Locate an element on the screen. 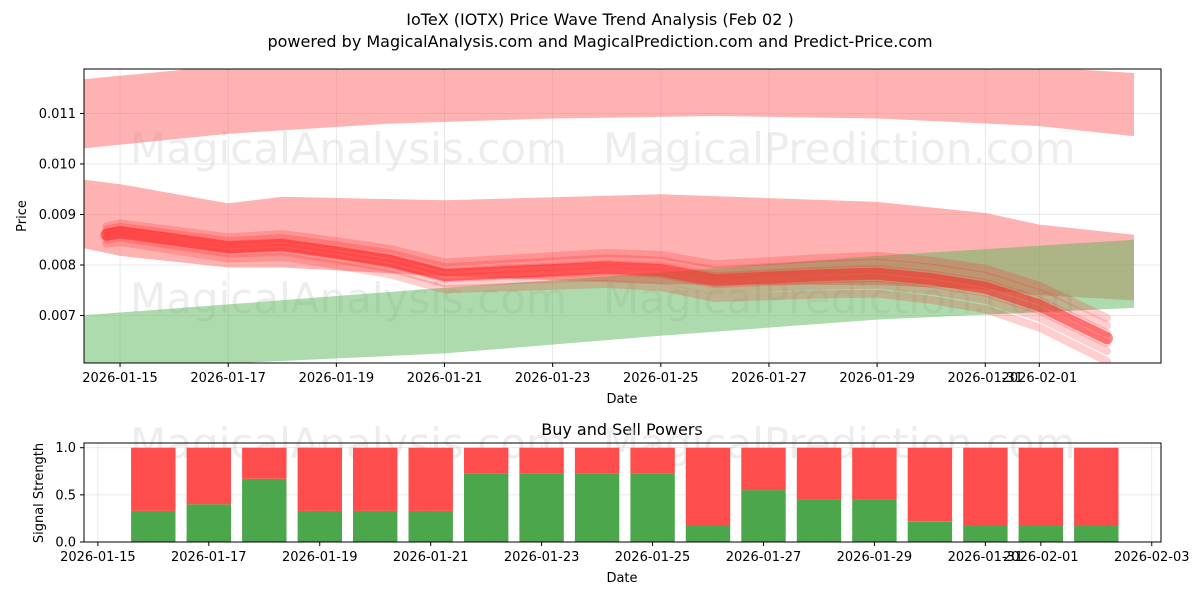 The height and width of the screenshot is (600, 1200). signal-y-tick-label: 0.0 is located at coordinates (65, 543).